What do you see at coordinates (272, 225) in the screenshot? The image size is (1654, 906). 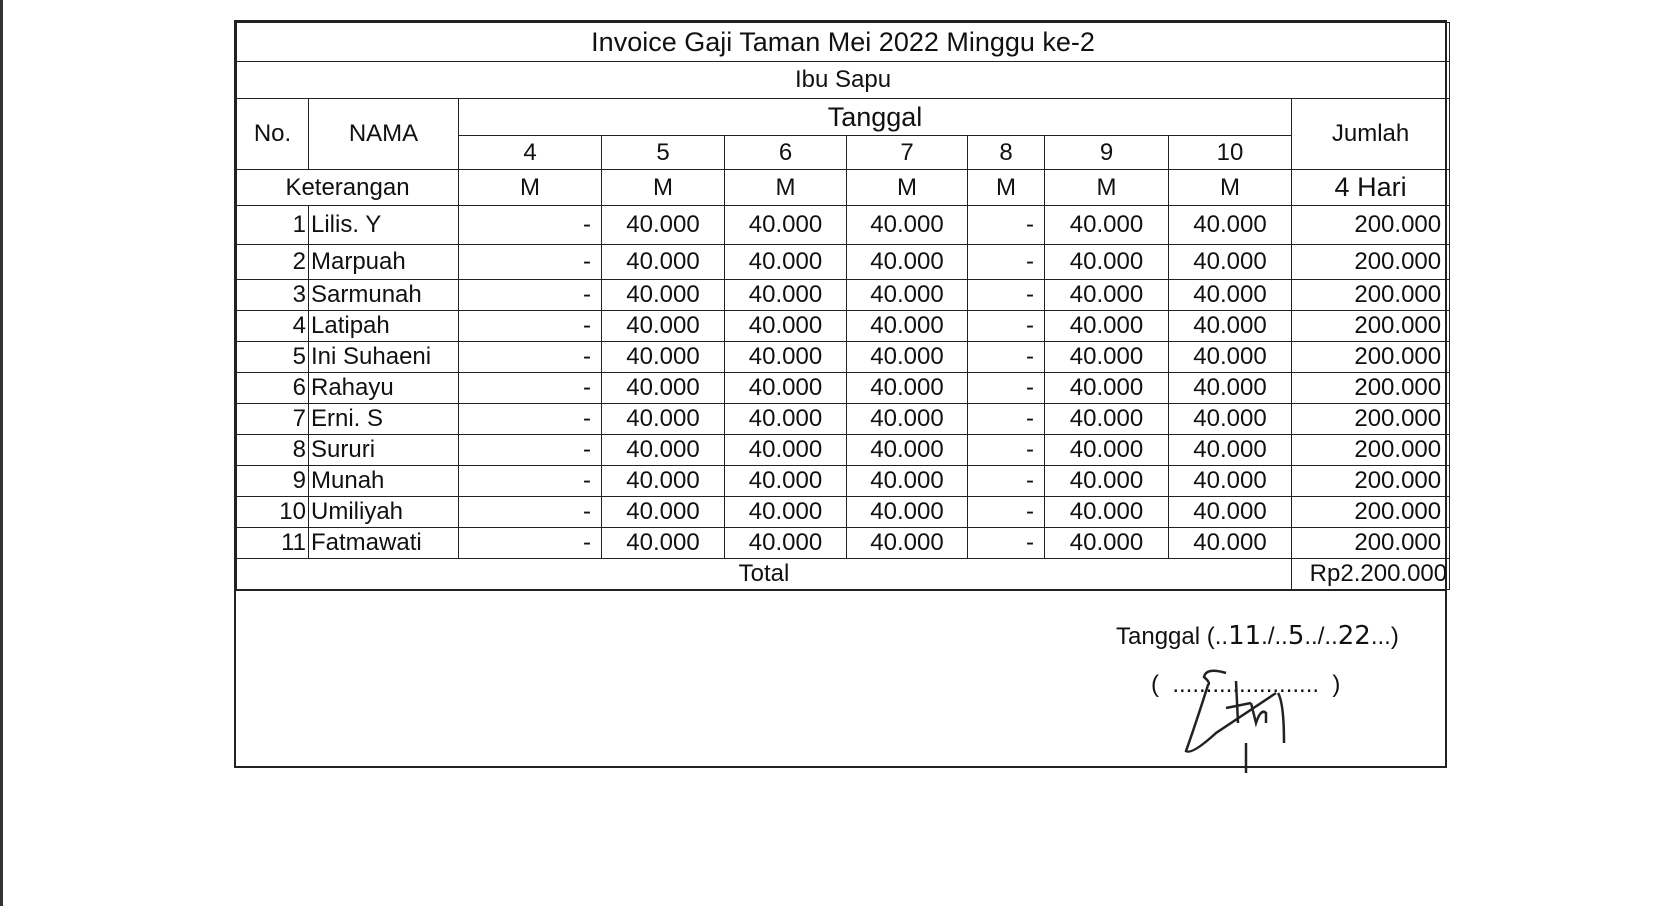 I see `row-number: 1` at bounding box center [272, 225].